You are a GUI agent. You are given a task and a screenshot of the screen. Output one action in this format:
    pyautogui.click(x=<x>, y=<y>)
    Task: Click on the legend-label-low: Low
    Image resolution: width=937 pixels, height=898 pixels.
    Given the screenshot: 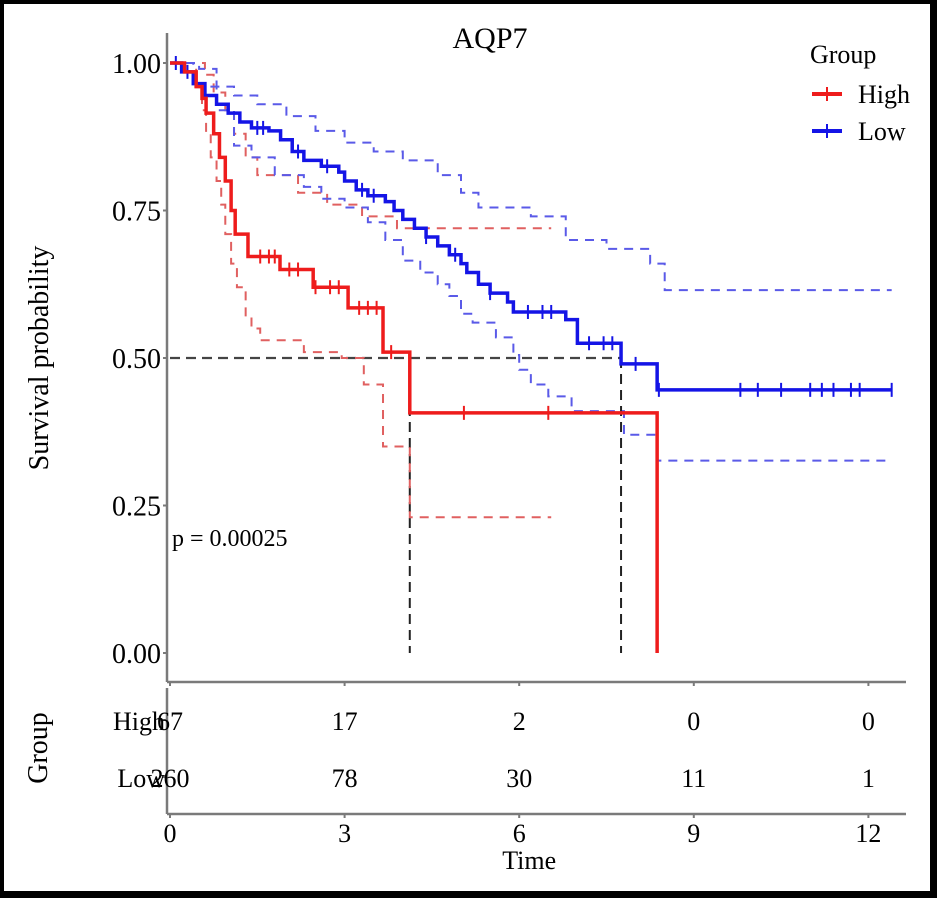 What is the action you would take?
    pyautogui.click(x=882, y=131)
    